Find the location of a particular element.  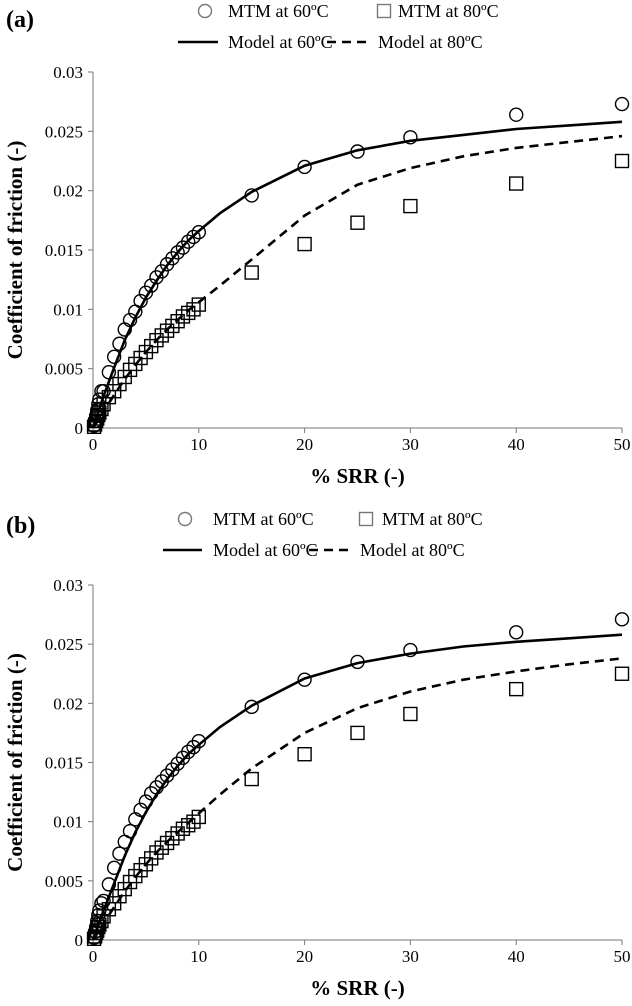

y-tick-label: 0.02 is located at coordinates (68, 703).